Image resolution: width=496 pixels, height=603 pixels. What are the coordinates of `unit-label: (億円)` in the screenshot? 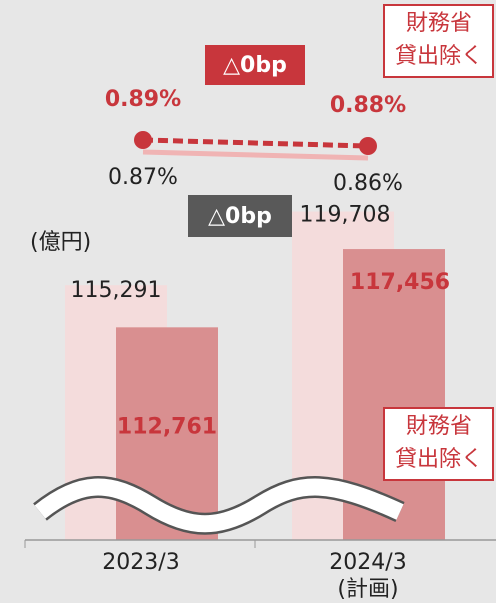 It's located at (60, 242).